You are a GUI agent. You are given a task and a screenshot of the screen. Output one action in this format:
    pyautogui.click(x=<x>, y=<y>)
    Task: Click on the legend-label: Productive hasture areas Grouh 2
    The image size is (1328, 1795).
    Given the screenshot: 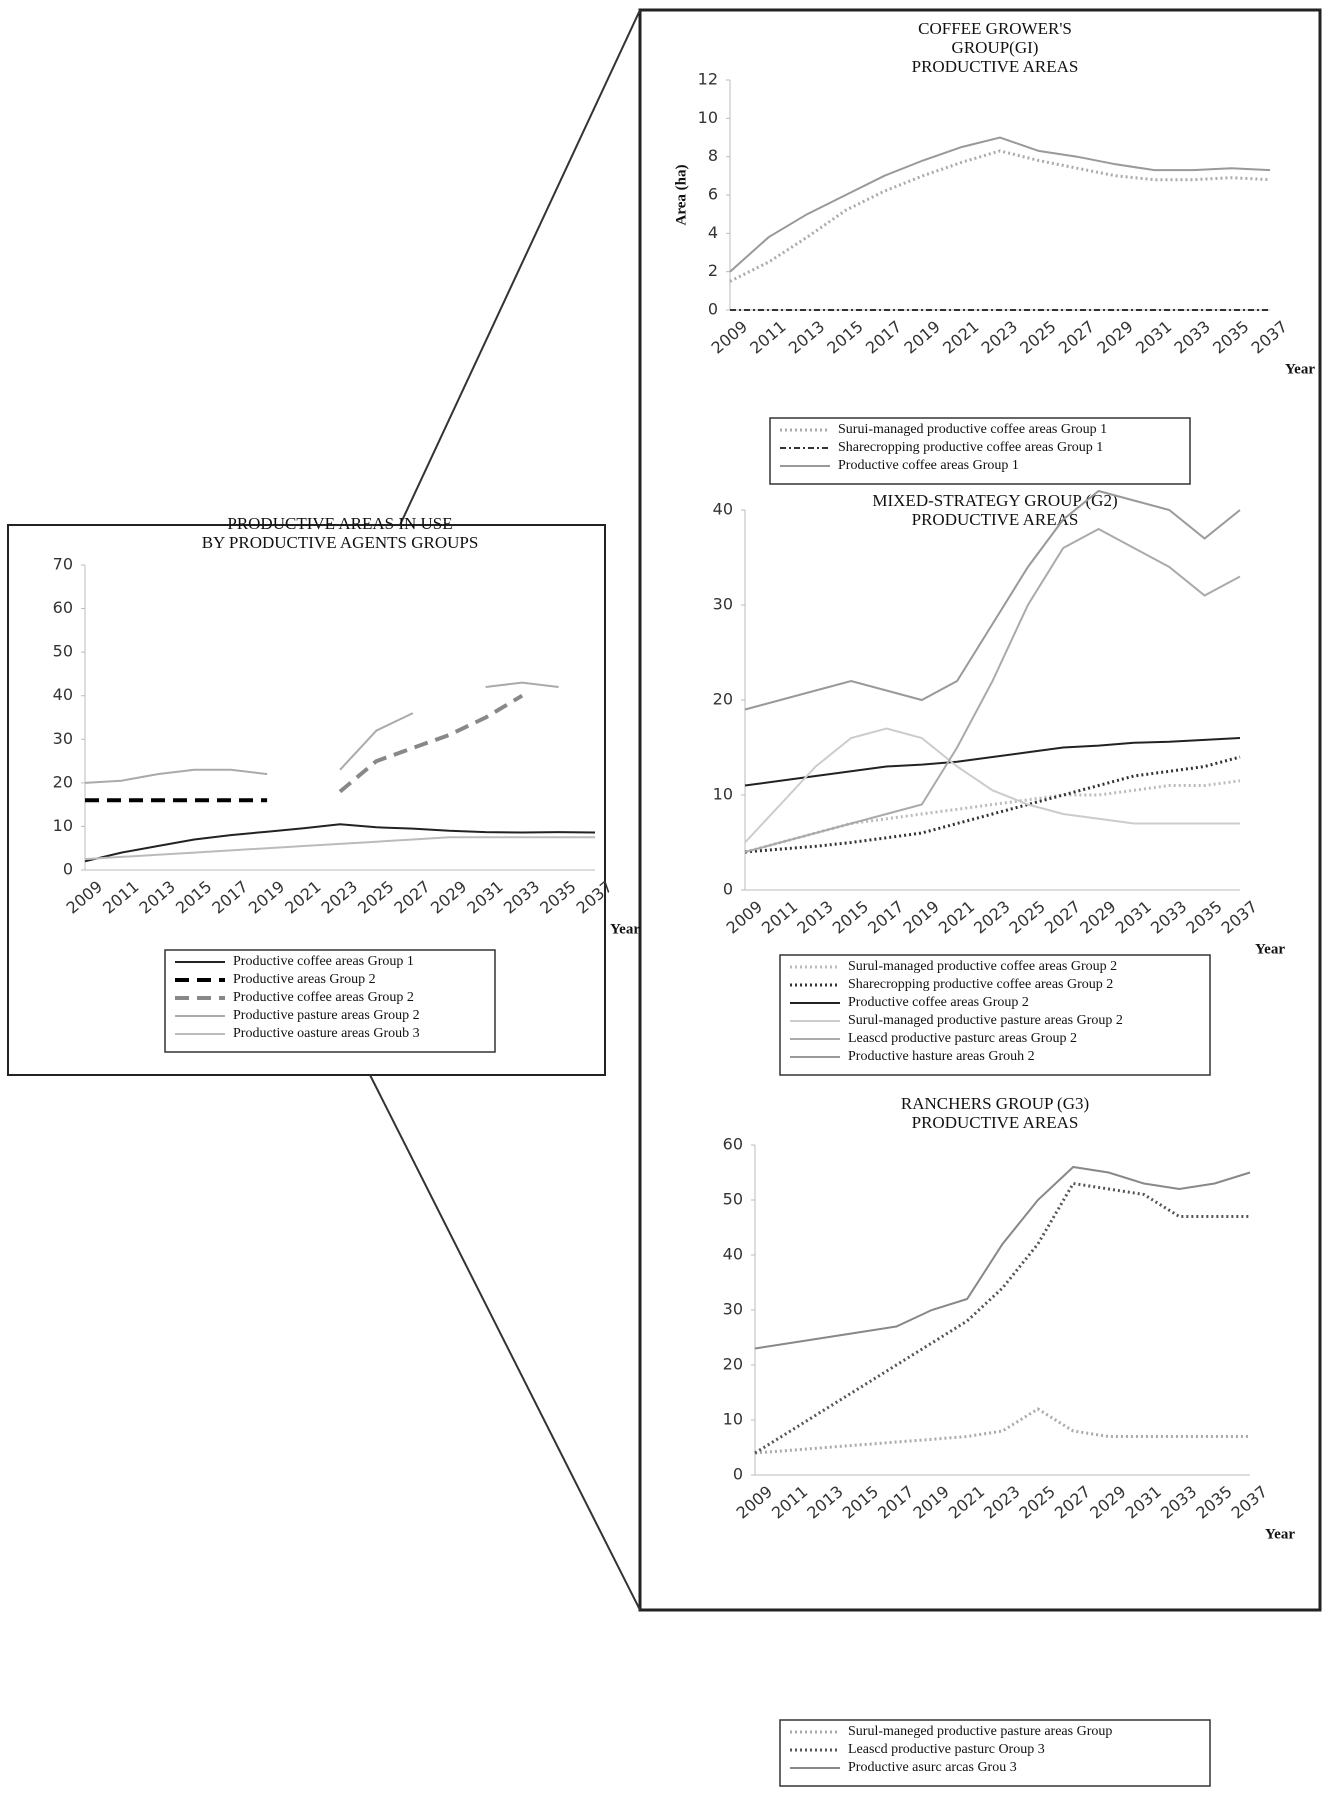 What is the action you would take?
    pyautogui.click(x=941, y=1056)
    